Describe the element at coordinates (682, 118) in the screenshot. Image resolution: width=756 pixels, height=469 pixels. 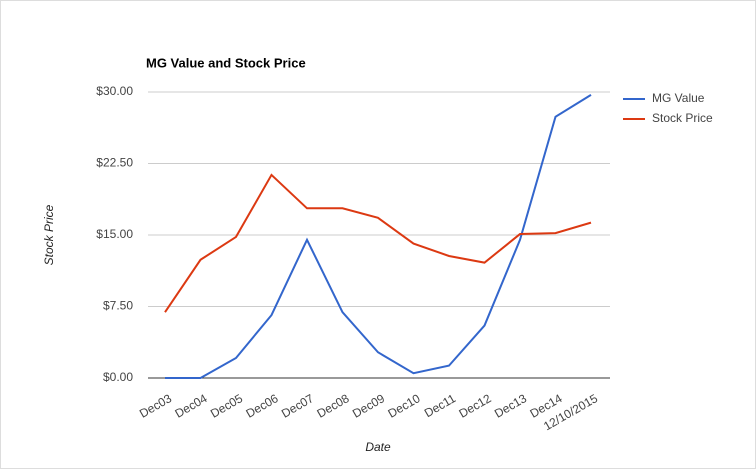
I see `legend-label: Stock Price` at that location.